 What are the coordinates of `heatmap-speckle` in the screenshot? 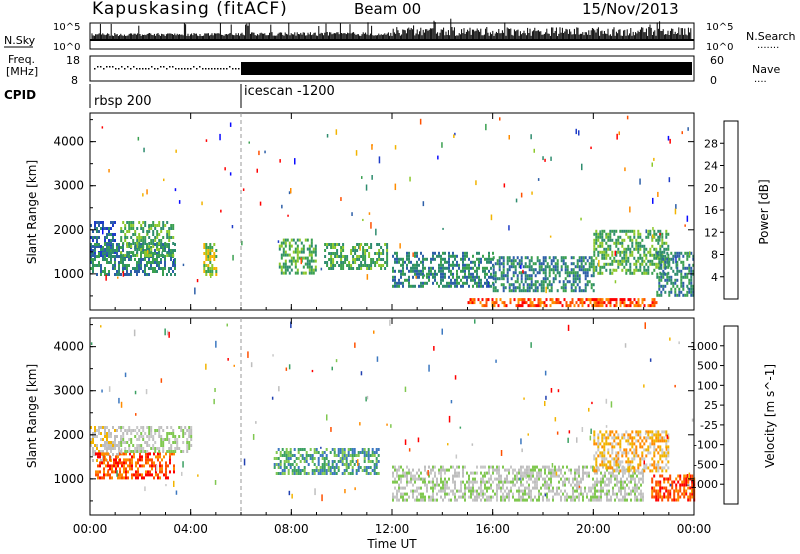 It's located at (413, 254).